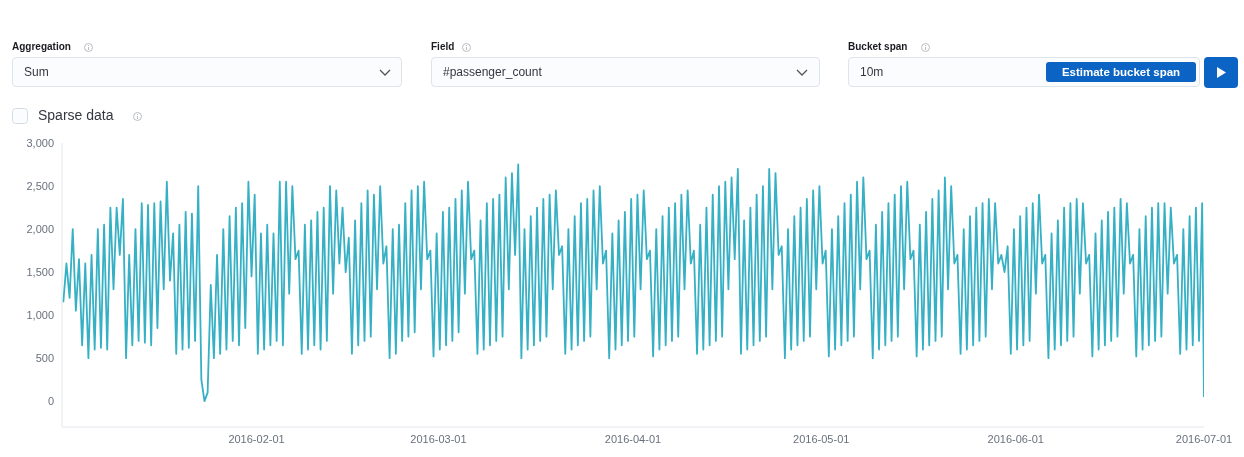 This screenshot has width=1244, height=457. Describe the element at coordinates (50, 401) in the screenshot. I see `y-tick-label: 0` at that location.